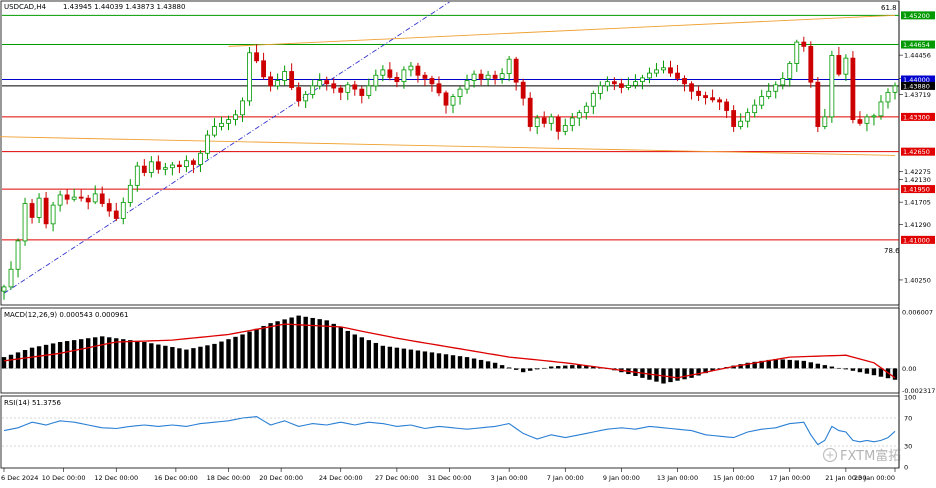 The image size is (936, 488). I want to click on level-label-2: 1.44000, so click(916, 80).